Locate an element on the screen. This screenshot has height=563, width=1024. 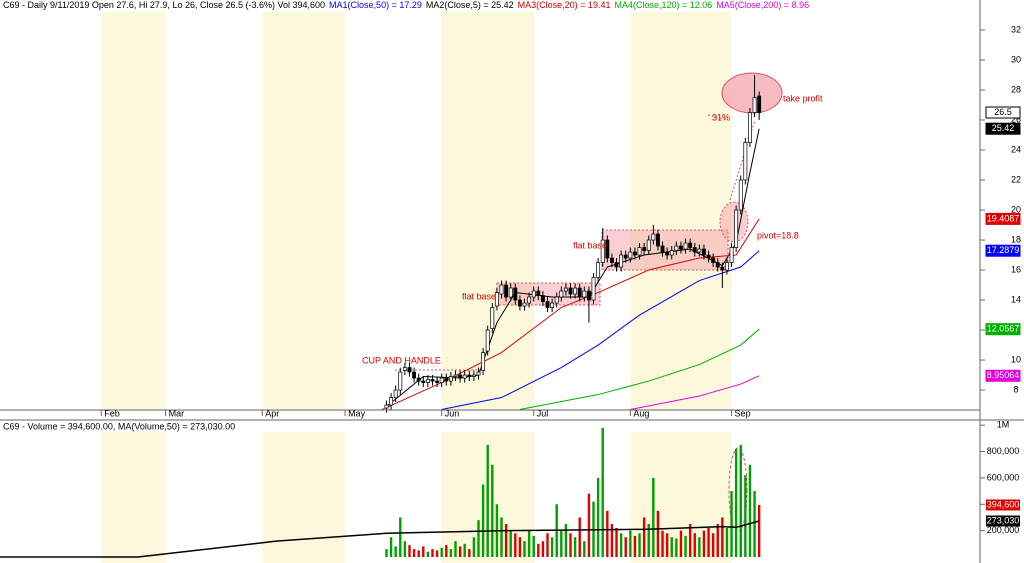
annotation: 31% is located at coordinates (721, 117).